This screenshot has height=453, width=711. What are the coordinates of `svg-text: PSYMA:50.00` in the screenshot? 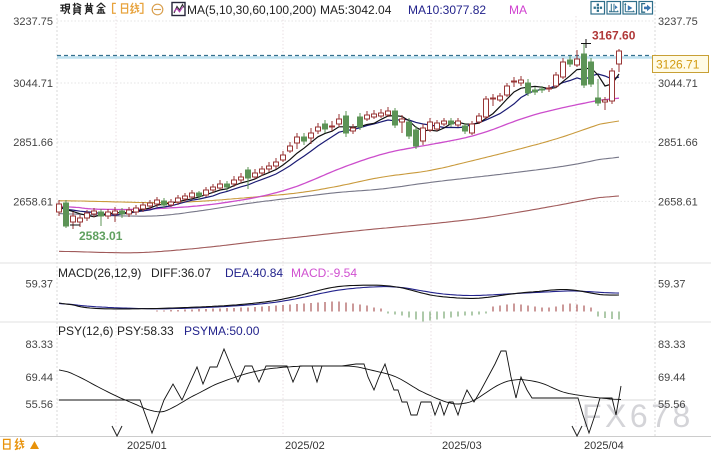 It's located at (222, 331).